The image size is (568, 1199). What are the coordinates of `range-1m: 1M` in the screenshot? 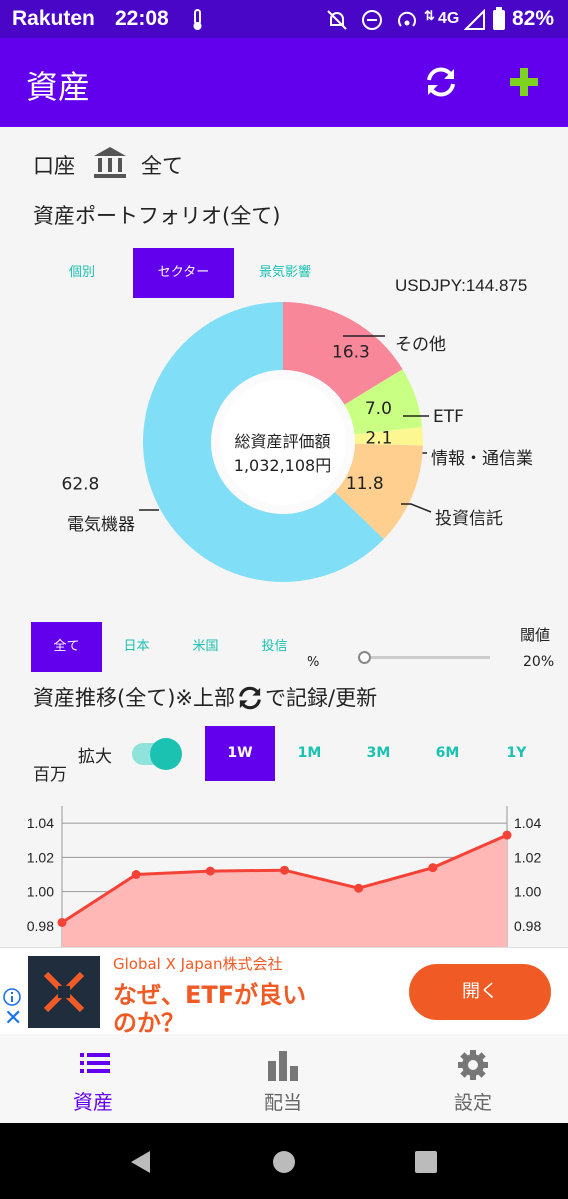 It's located at (309, 753).